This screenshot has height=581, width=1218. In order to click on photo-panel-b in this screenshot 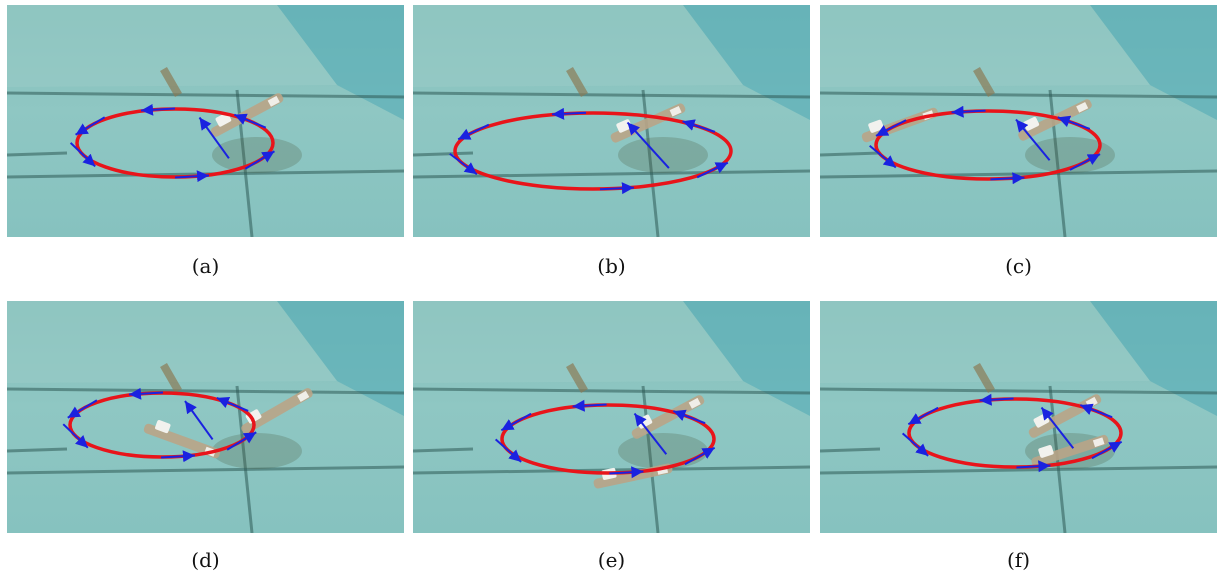, I will do `click(611, 121)`.